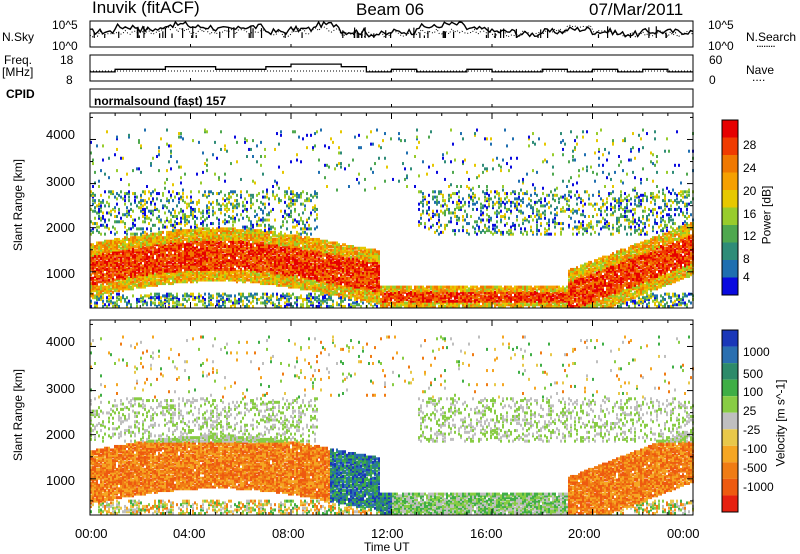 This screenshot has width=800, height=554. Describe the element at coordinates (760, 70) in the screenshot. I see `nave-label: Nave` at that location.